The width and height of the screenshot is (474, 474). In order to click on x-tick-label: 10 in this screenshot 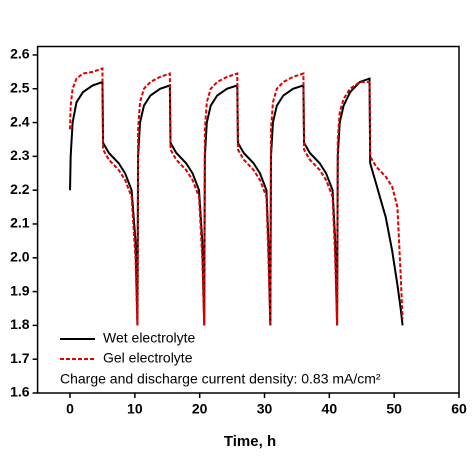, I will do `click(135, 409)`.